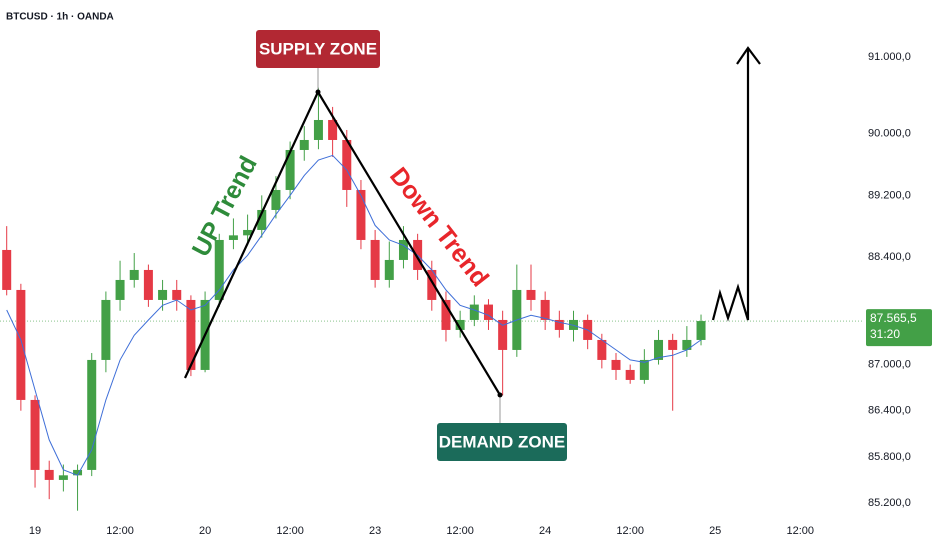 Image resolution: width=932 pixels, height=550 pixels. Describe the element at coordinates (715, 531) in the screenshot. I see `x-tick-label: 25` at that location.